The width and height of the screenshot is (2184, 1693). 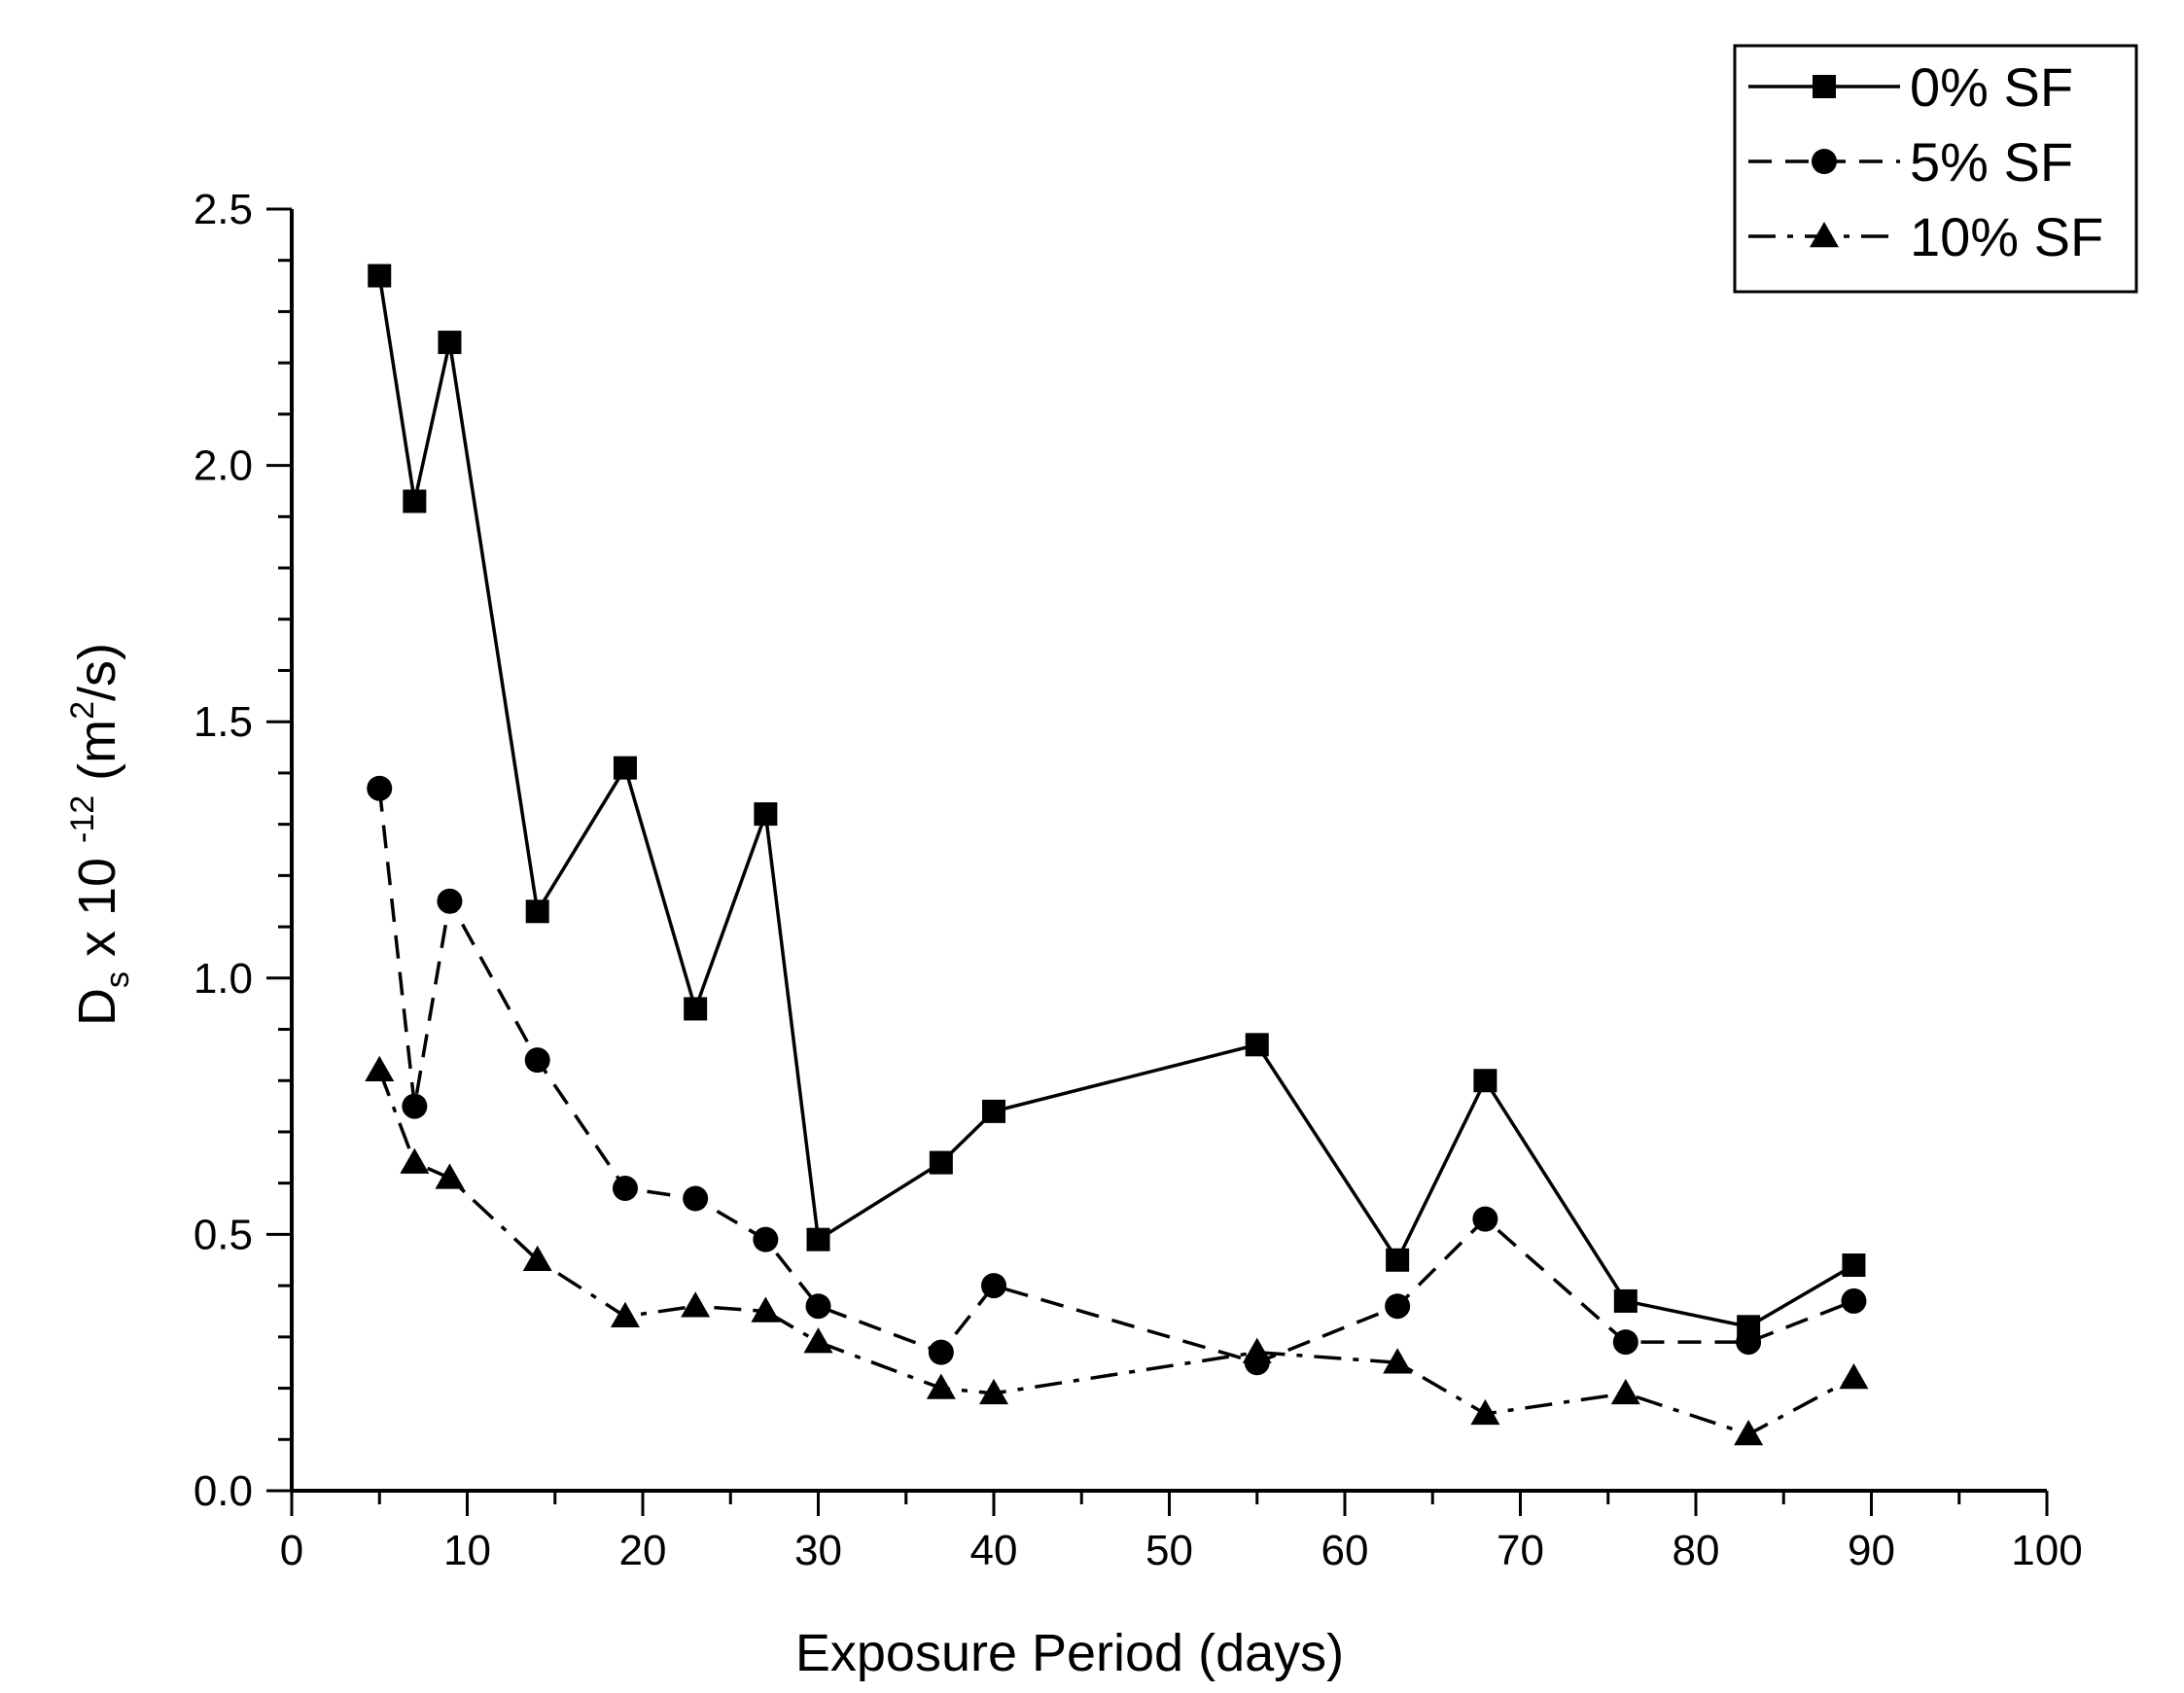 What do you see at coordinates (1696, 1551) in the screenshot?
I see `x-tick-label: 80` at bounding box center [1696, 1551].